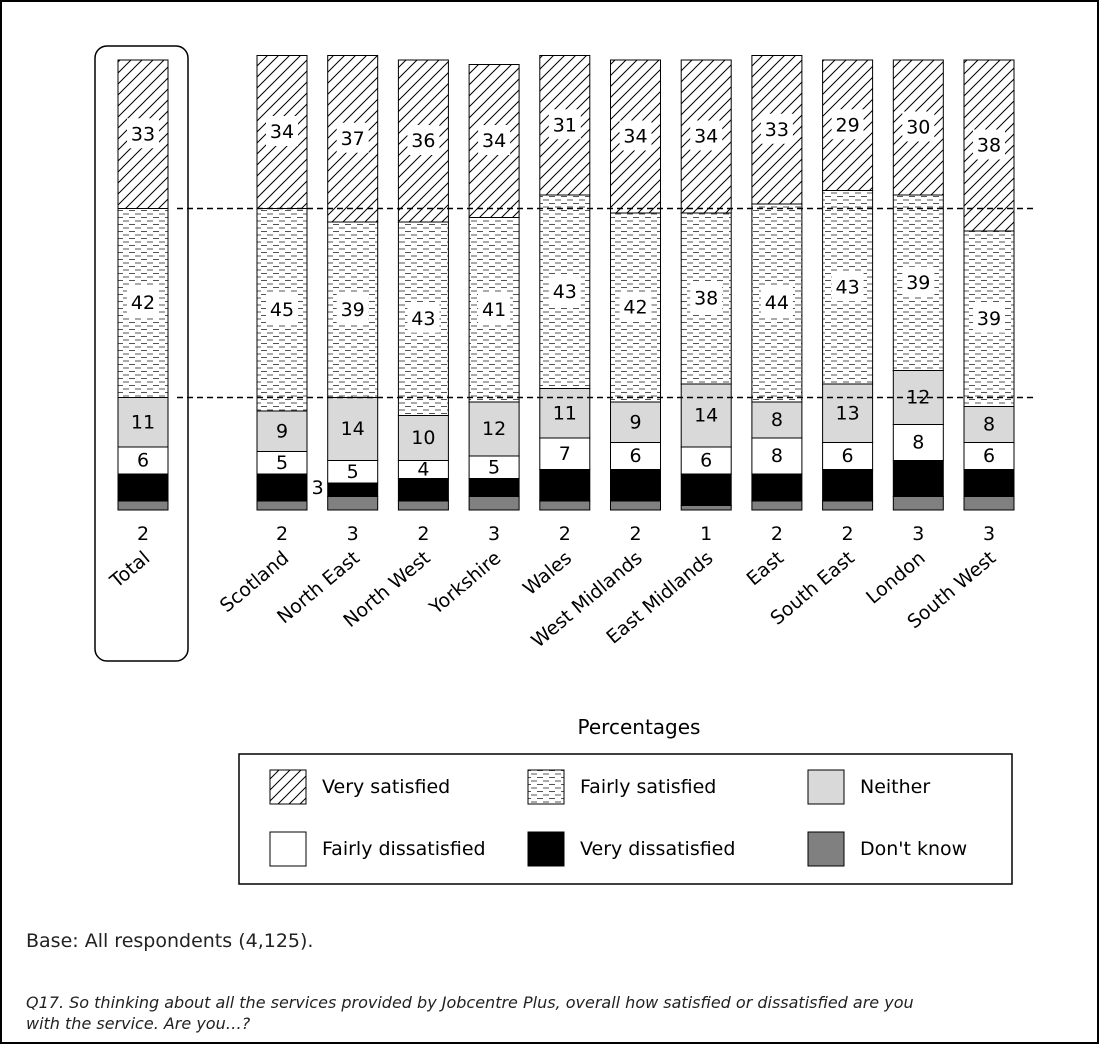 The height and width of the screenshot is (1044, 1099). I want to click on legend-label-fairly-dissatisfied: Fairly dissatisfied, so click(404, 849).